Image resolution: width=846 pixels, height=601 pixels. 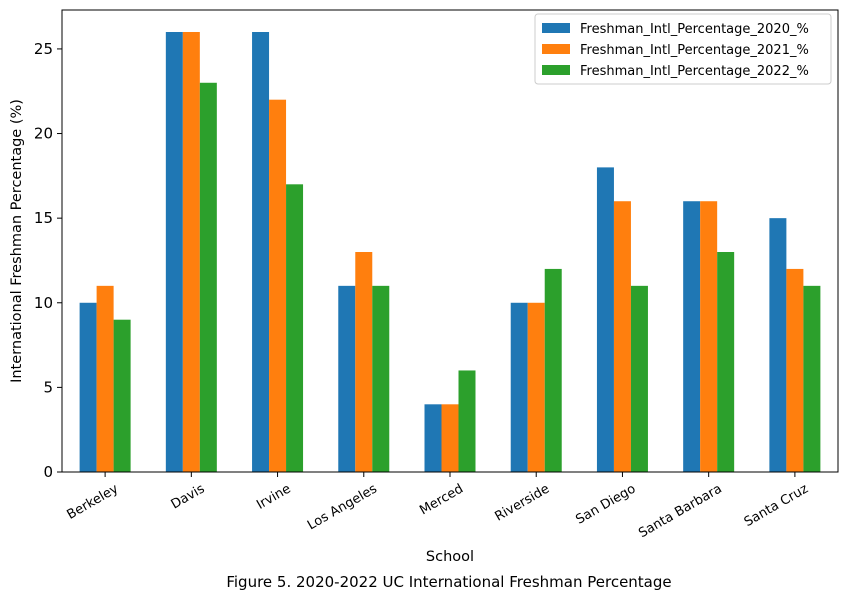 I want to click on x-axis-label: School, so click(x=450, y=557).